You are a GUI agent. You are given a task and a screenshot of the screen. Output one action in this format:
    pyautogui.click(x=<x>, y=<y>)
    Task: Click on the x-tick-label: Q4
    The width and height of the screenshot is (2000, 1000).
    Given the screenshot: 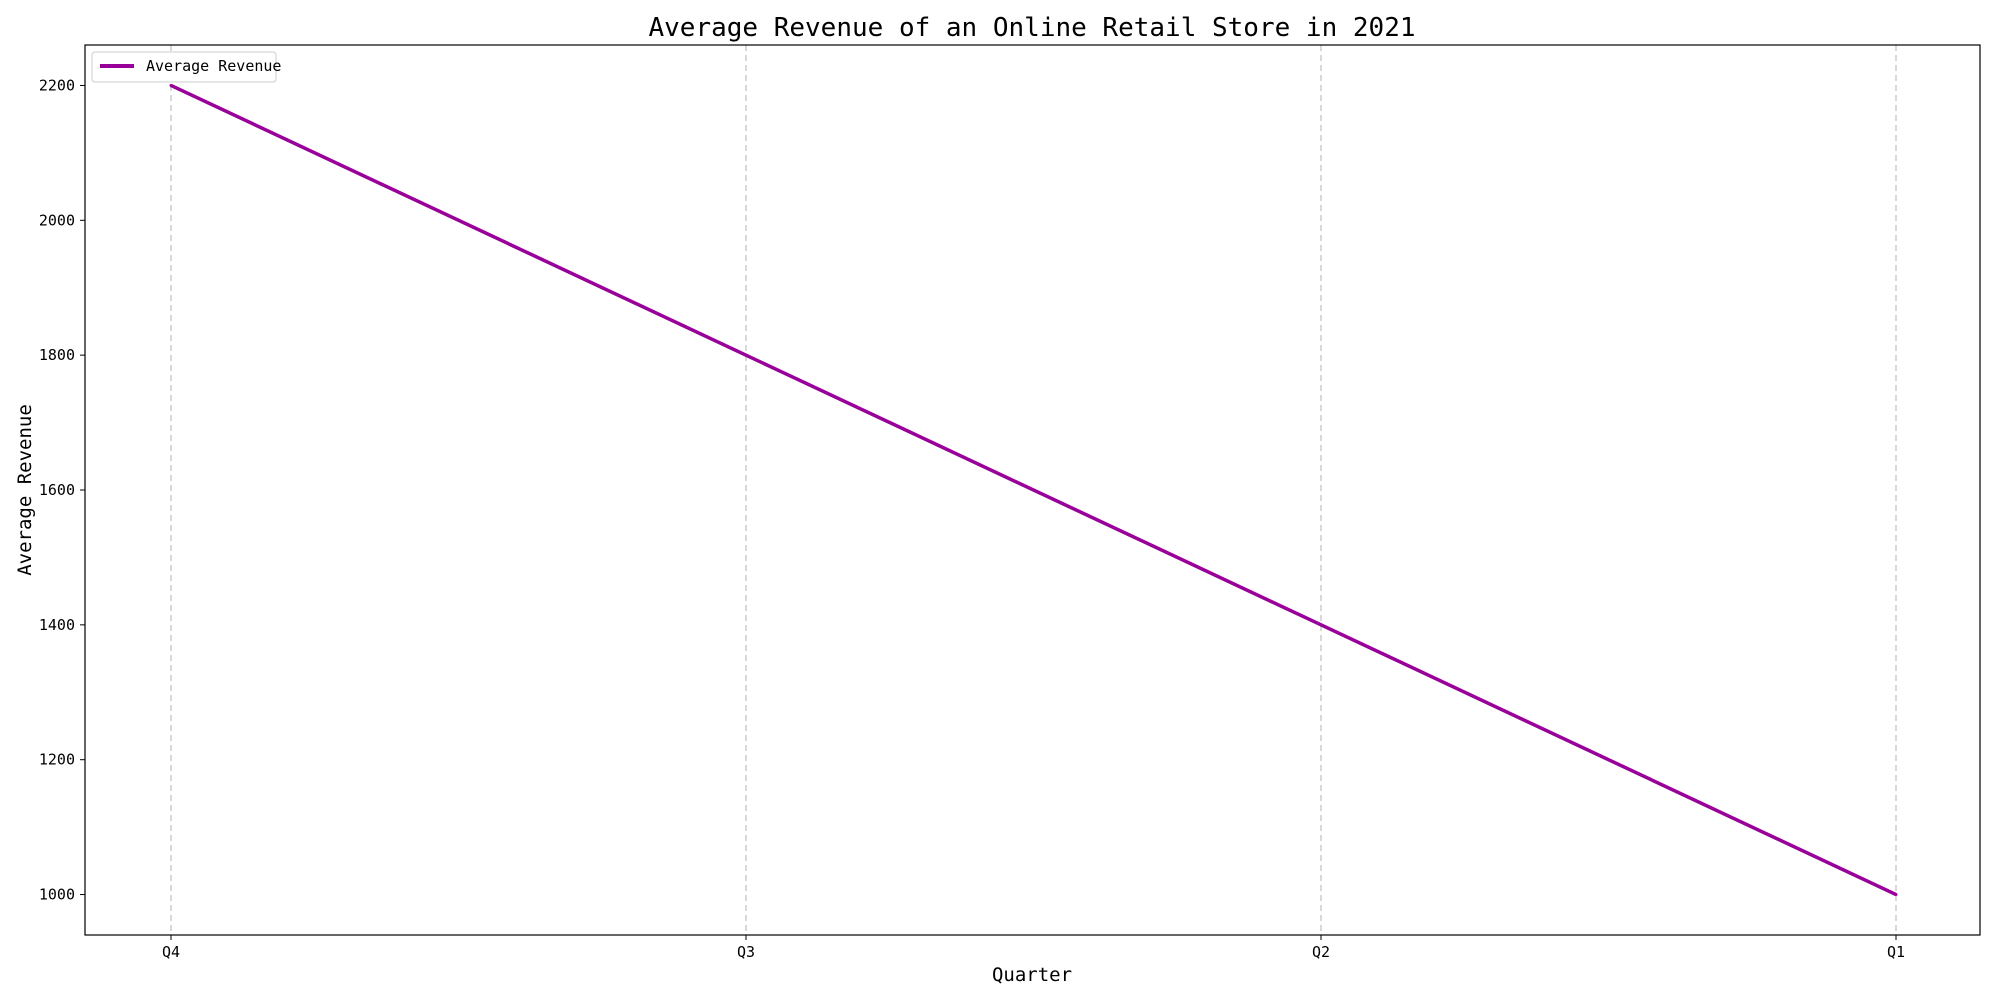 What is the action you would take?
    pyautogui.click(x=171, y=952)
    